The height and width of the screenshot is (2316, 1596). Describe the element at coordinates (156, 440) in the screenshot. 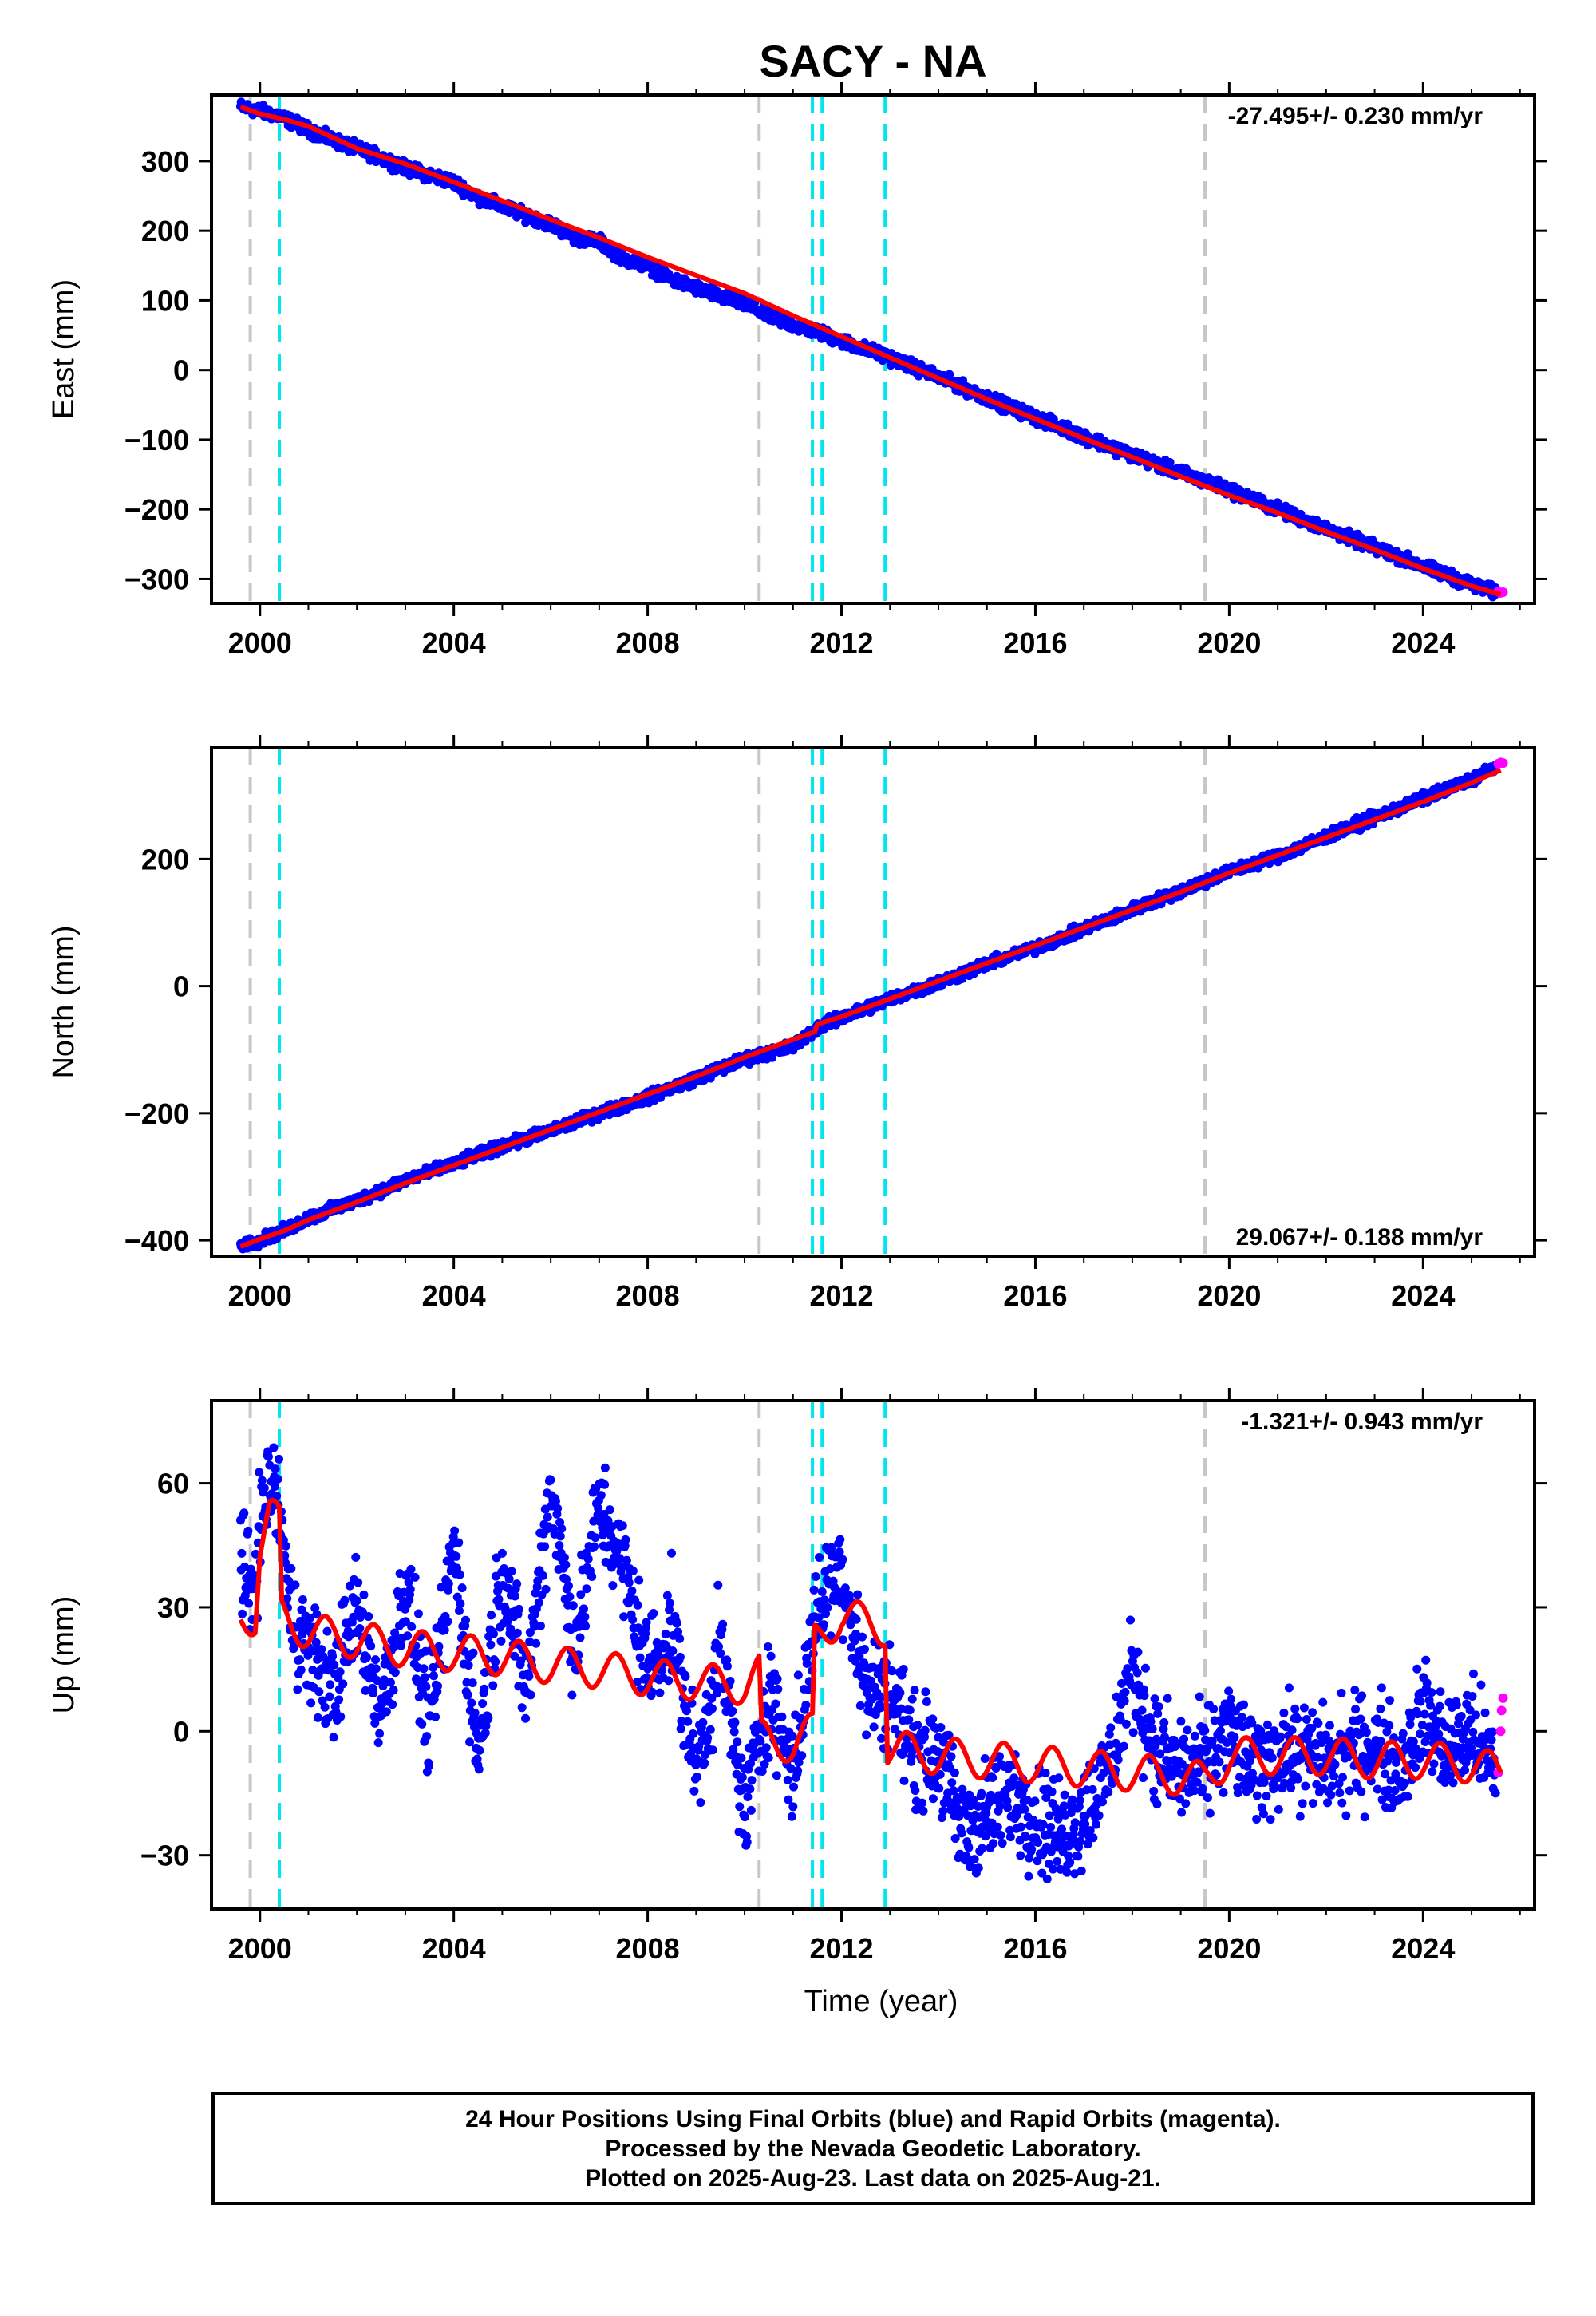

I see `y-tick-label: −100` at that location.